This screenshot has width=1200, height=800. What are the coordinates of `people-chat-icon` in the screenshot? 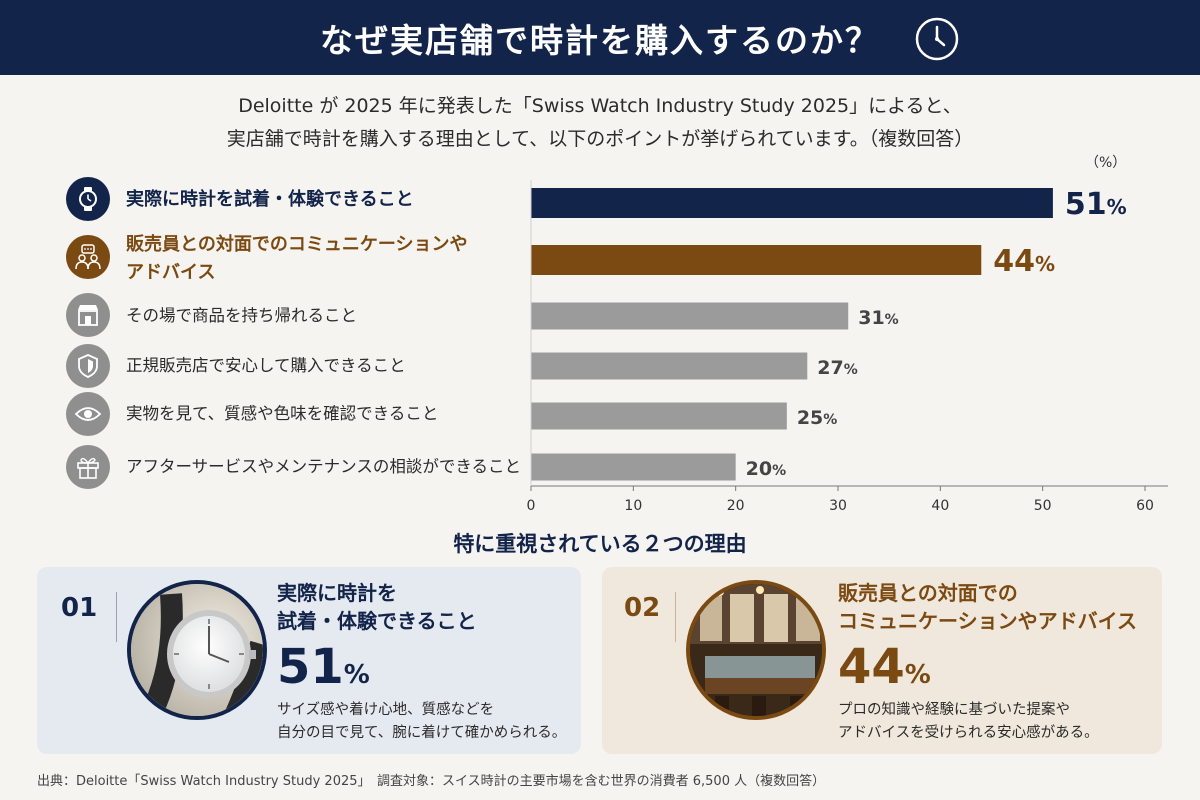 It's located at (88, 257).